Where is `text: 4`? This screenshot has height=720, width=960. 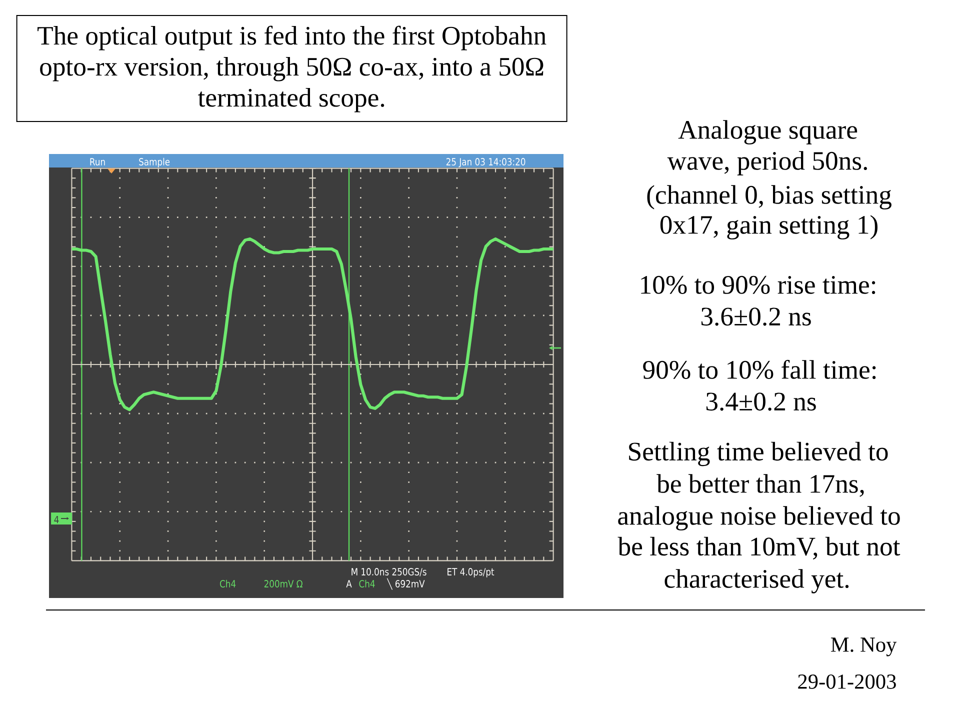 text: 4 is located at coordinates (56, 520).